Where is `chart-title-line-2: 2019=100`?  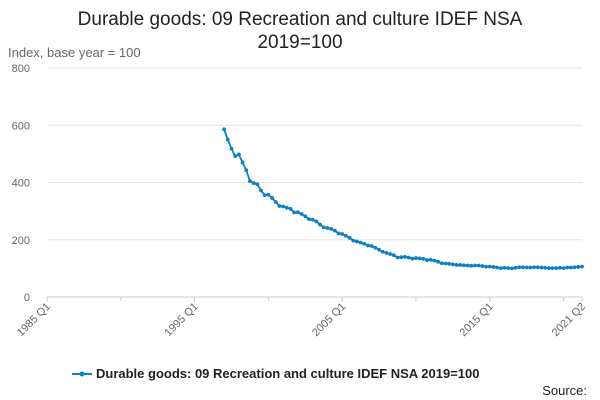
chart-title-line-2: 2019=100 is located at coordinates (299, 42).